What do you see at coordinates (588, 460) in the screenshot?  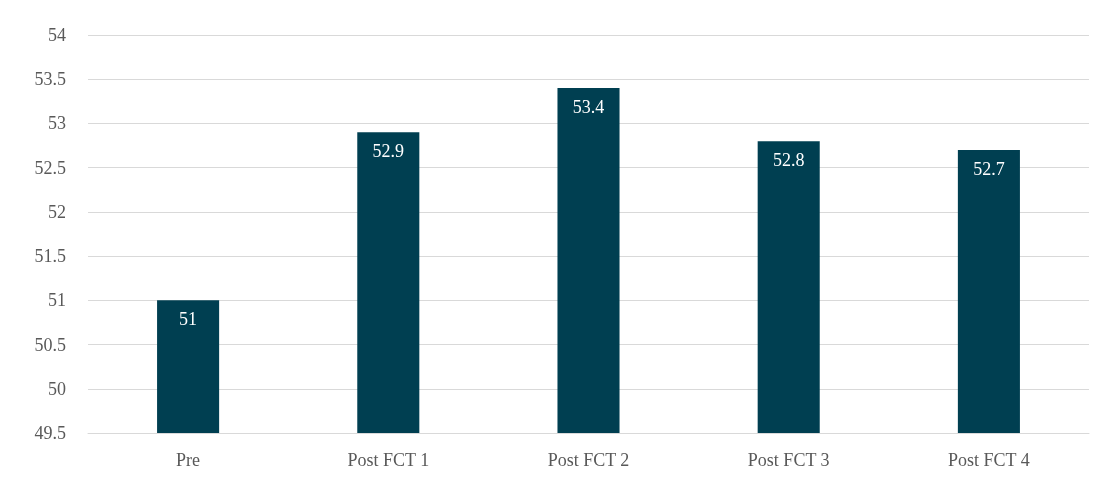 I see `x-tick-label: Post FCT 2` at bounding box center [588, 460].